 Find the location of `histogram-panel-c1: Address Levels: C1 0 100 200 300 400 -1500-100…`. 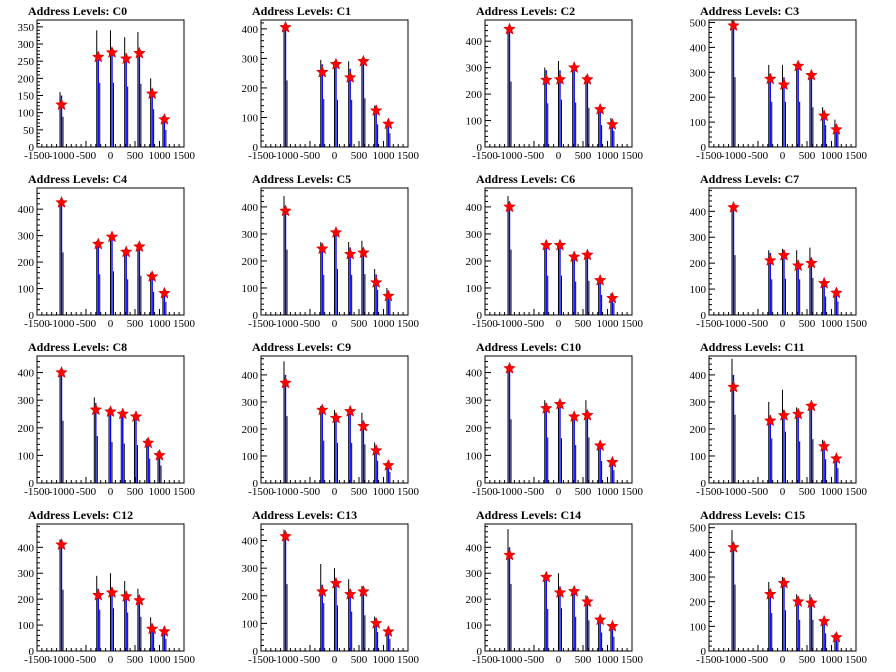

histogram-panel-c1: Address Levels: C1 0 100 200 300 400 -1500-100… is located at coordinates (331, 83).